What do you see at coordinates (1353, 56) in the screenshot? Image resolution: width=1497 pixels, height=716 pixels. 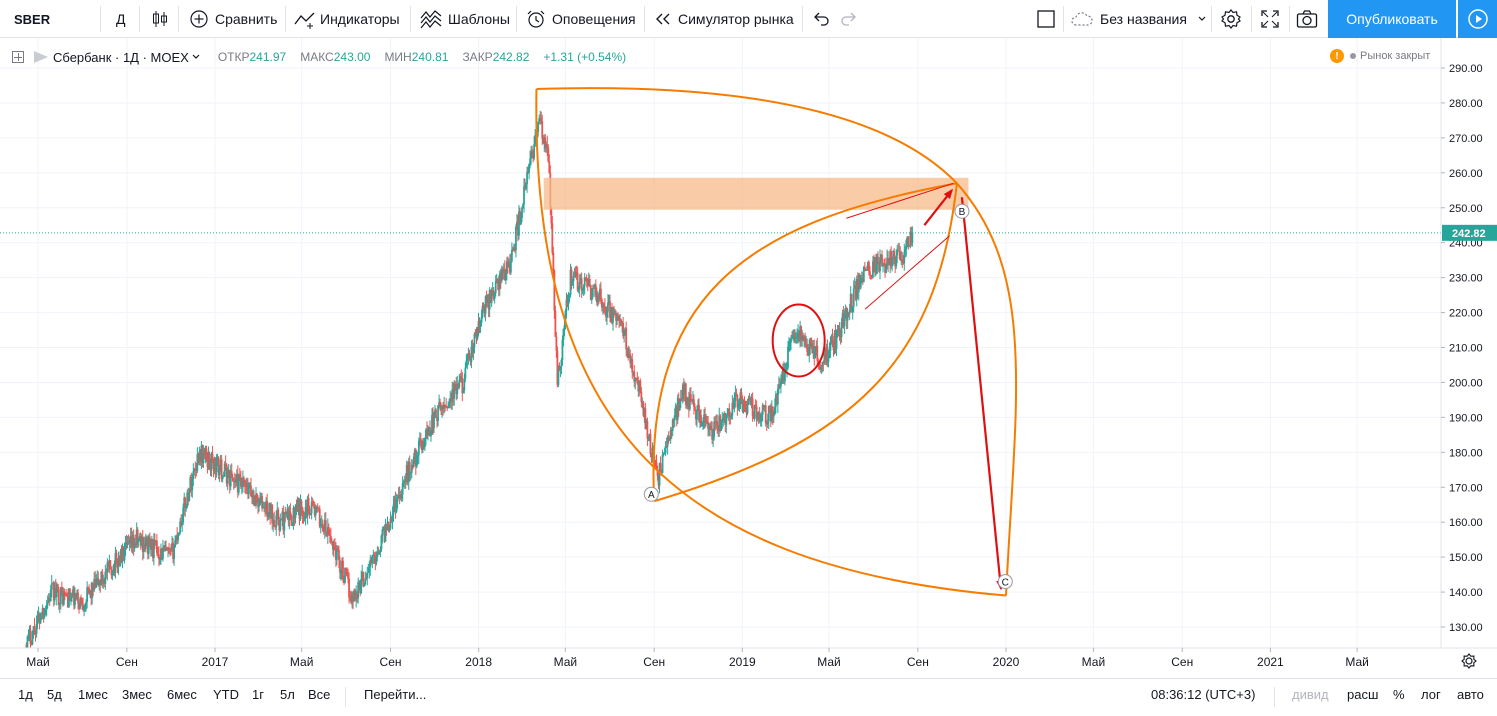 I see `status-dot-icon` at bounding box center [1353, 56].